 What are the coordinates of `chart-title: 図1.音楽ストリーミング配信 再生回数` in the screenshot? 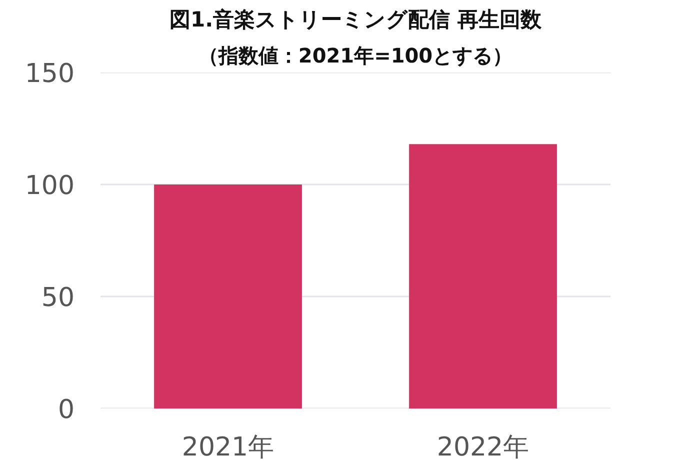 It's located at (356, 20).